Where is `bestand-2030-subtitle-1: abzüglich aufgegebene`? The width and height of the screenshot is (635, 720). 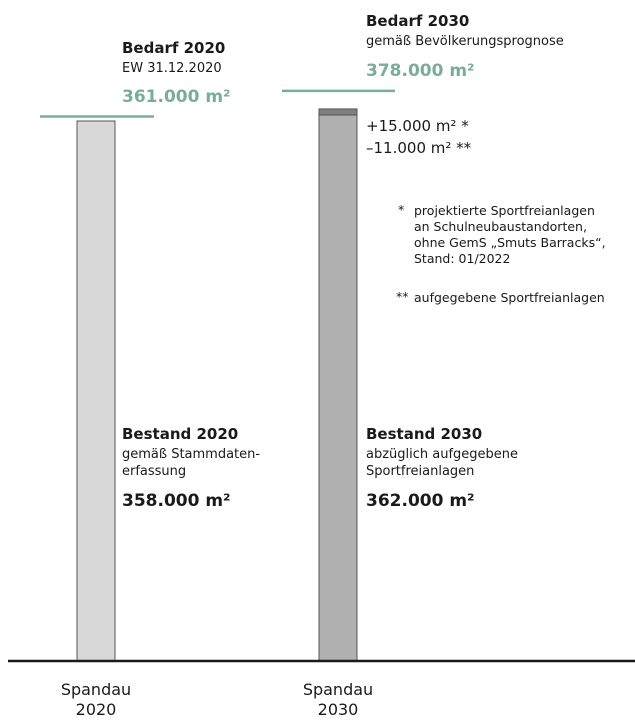
bestand-2030-subtitle-1: abzüglich aufgegebene is located at coordinates (442, 454).